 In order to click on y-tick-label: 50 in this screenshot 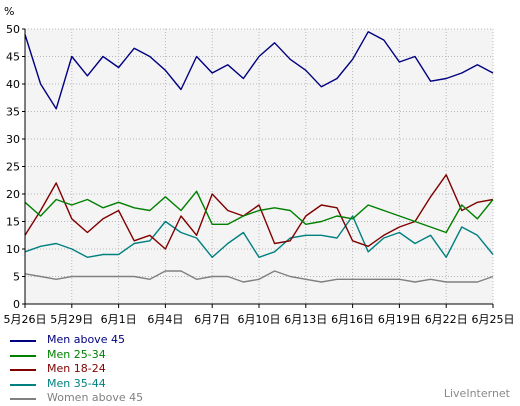, I will do `click(13, 29)`.